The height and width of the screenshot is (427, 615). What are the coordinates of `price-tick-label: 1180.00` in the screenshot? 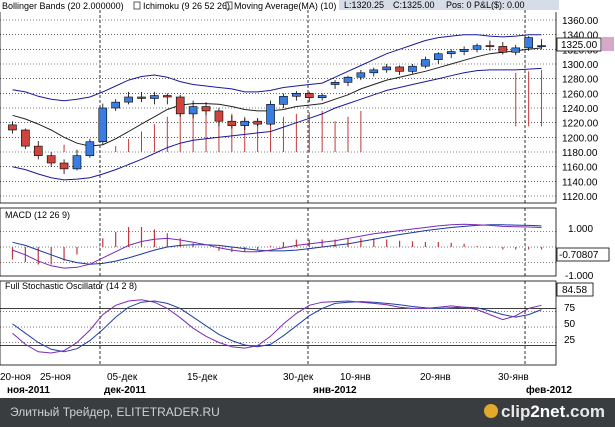 It's located at (580, 153).